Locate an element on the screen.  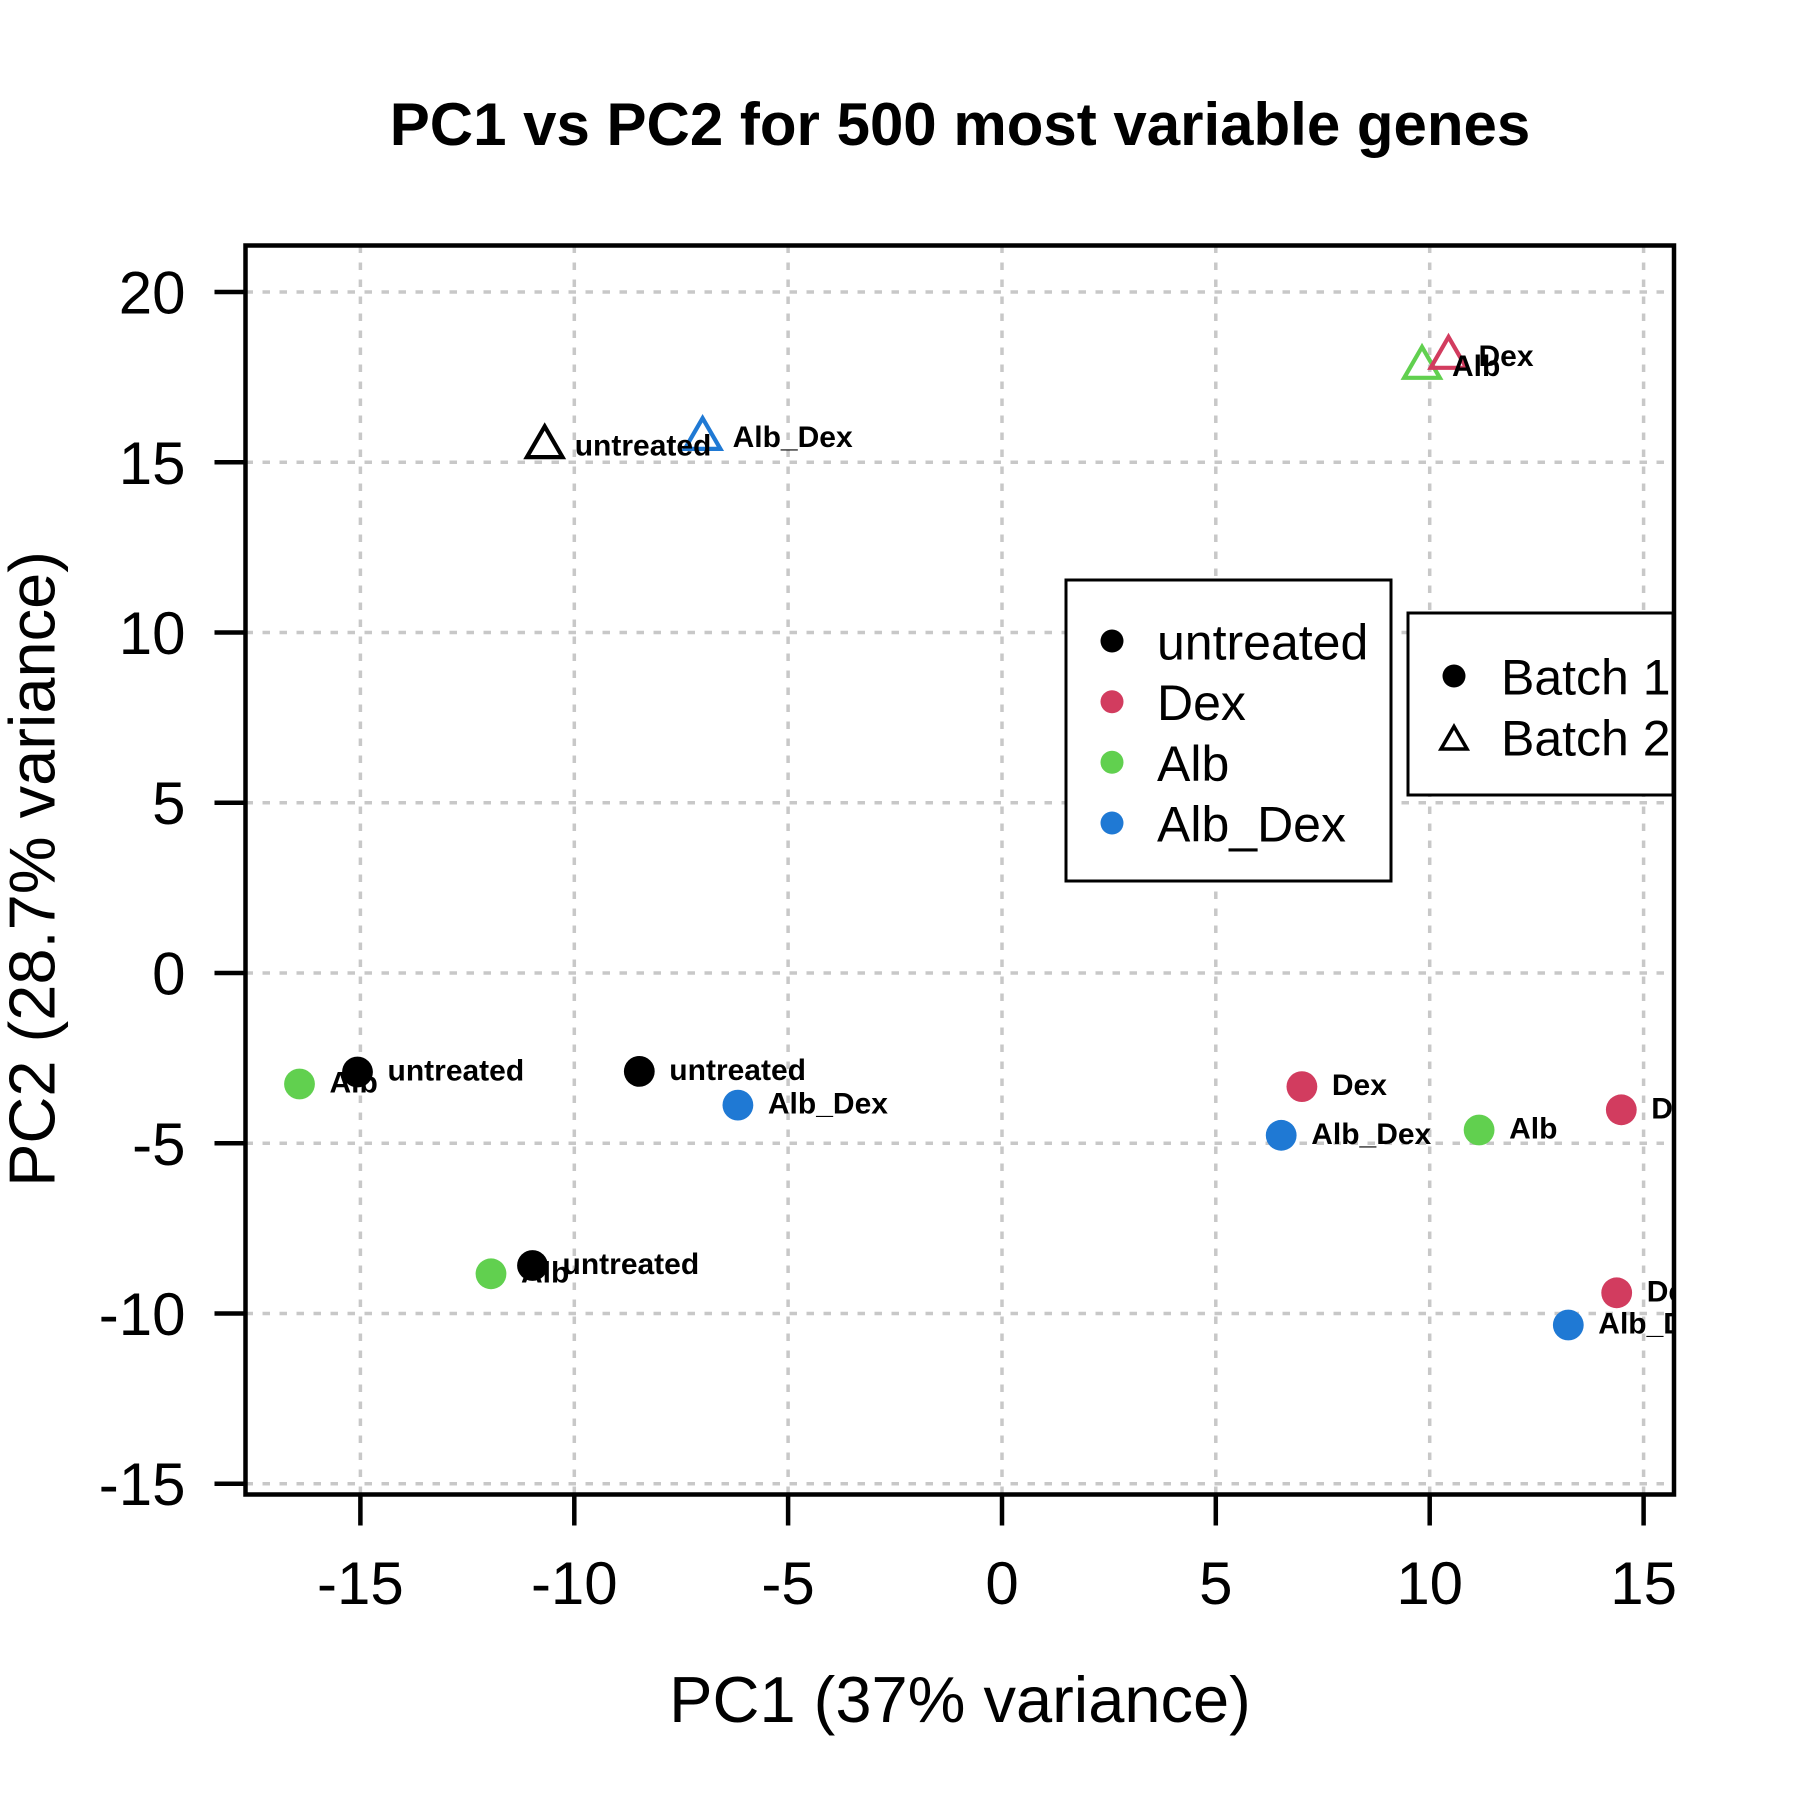
svg-text: 20 is located at coordinates (152, 293).